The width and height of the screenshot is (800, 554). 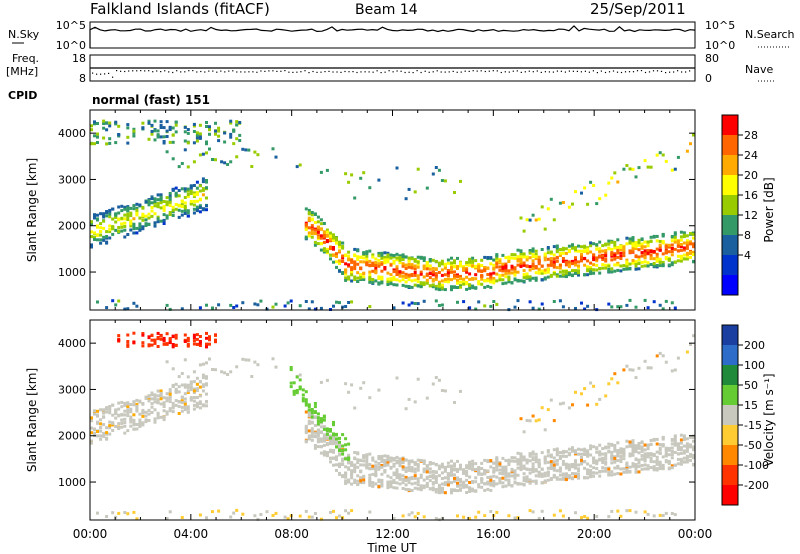 I want to click on station-title: Falkland Islands (fitACF), so click(x=180, y=9).